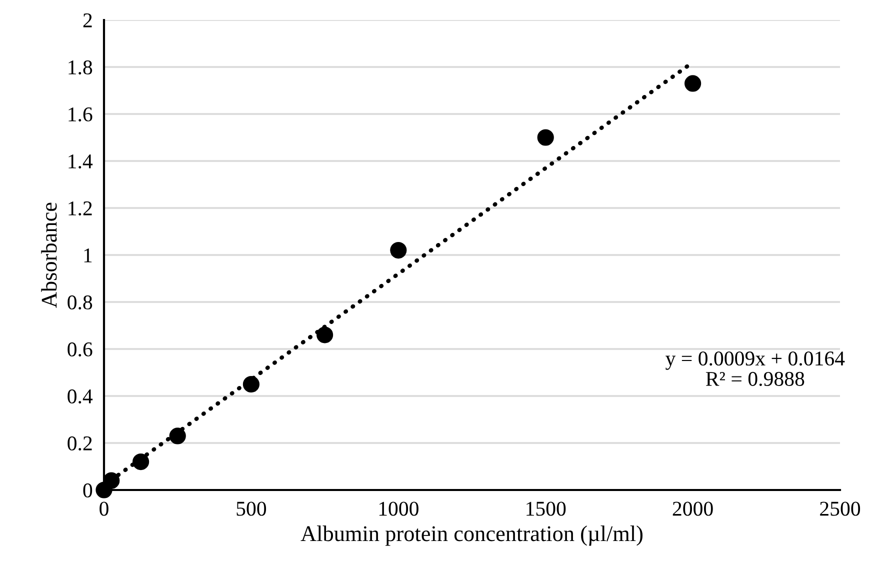 This screenshot has width=873, height=579. What do you see at coordinates (398, 509) in the screenshot?
I see `x-tick-label: 1000` at bounding box center [398, 509].